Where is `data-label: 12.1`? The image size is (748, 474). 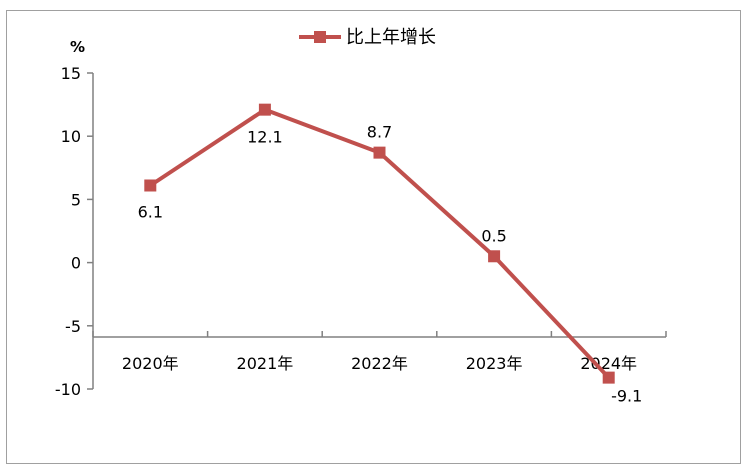 data-label: 12.1 is located at coordinates (265, 137).